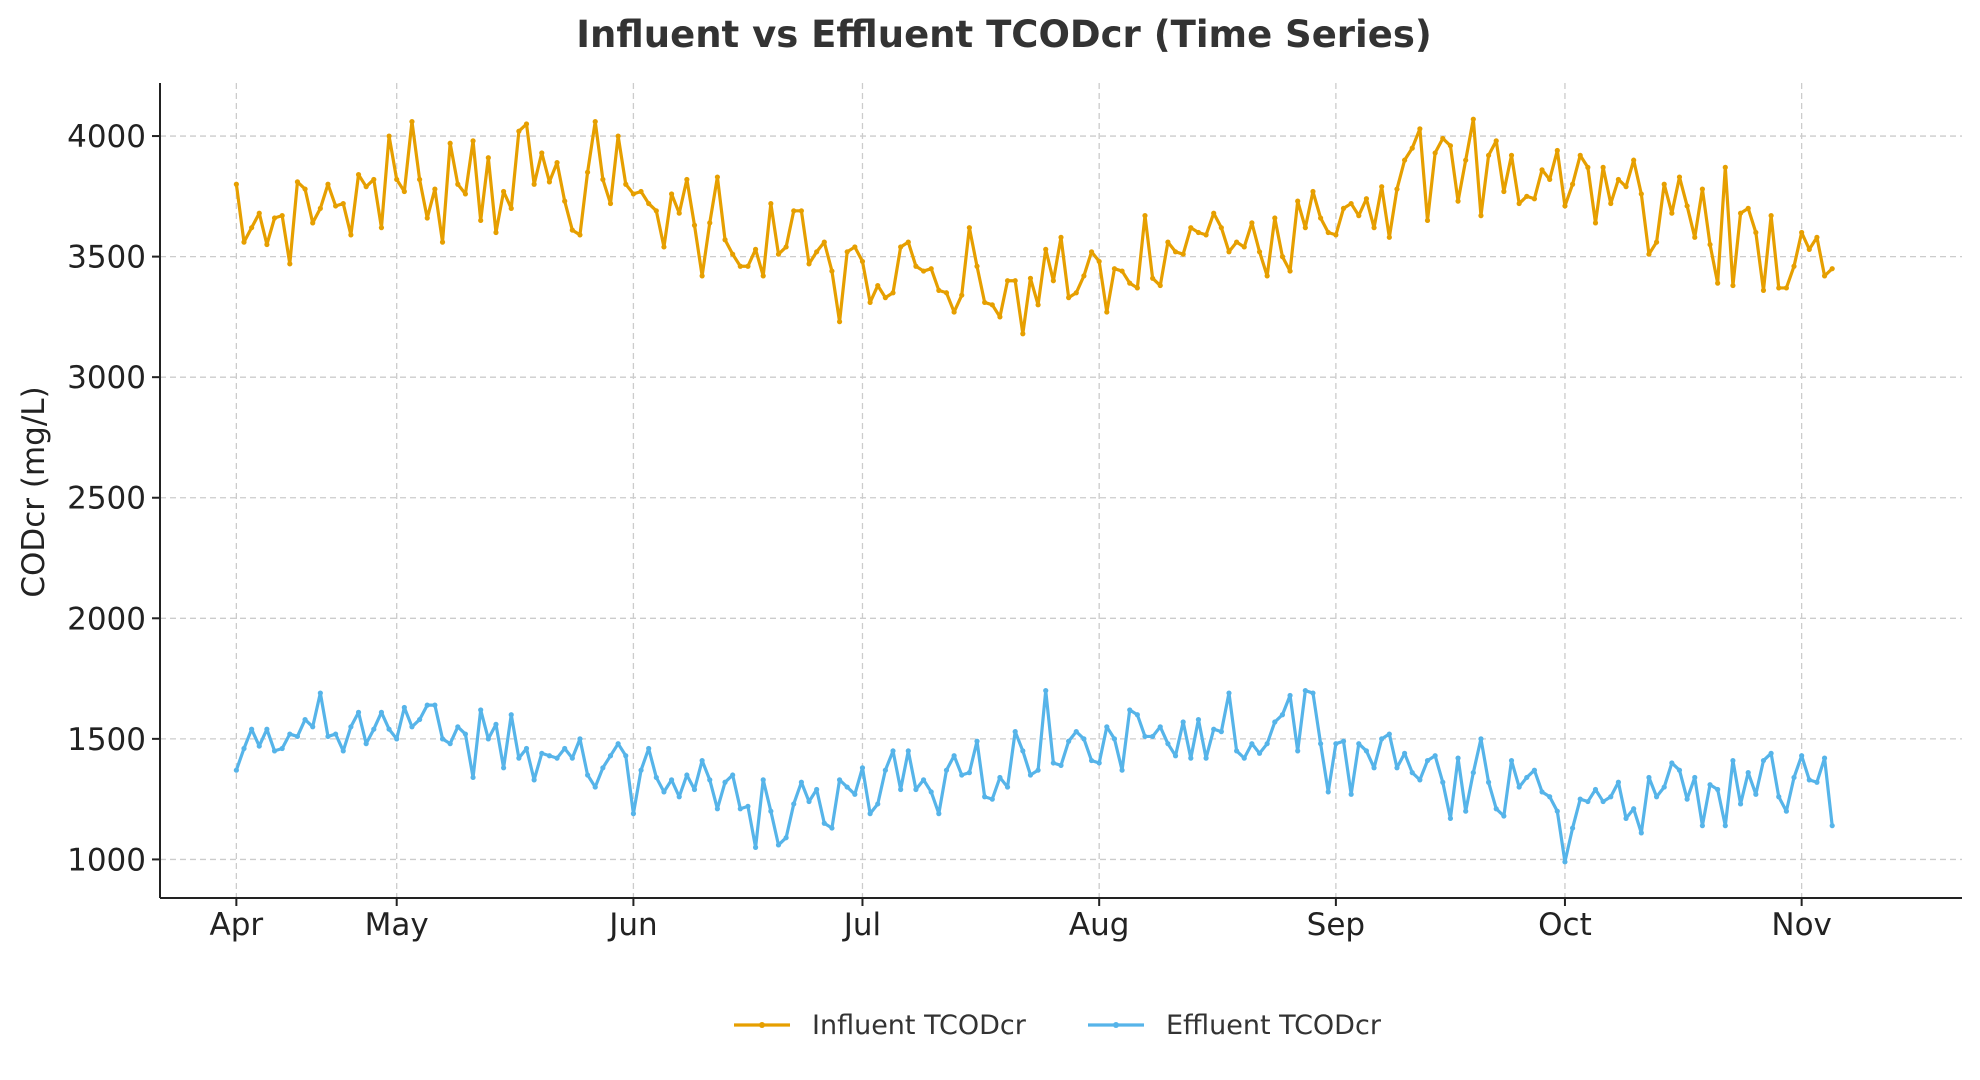 This screenshot has height=1080, width=1980. I want to click on x-tick-label: Apr, so click(237, 925).